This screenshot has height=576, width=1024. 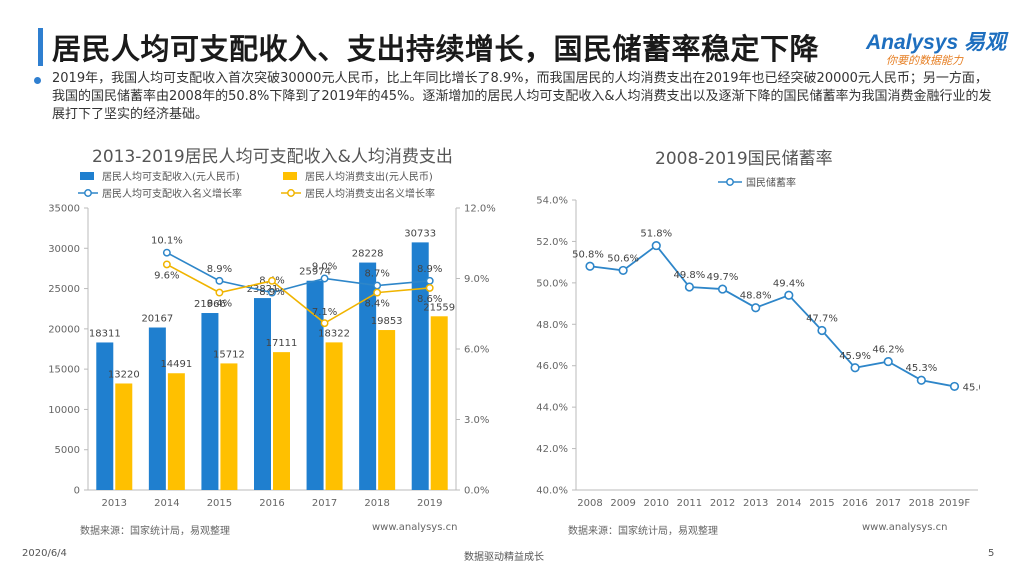 I want to click on saving-point-label: 46.2%, so click(x=888, y=350).